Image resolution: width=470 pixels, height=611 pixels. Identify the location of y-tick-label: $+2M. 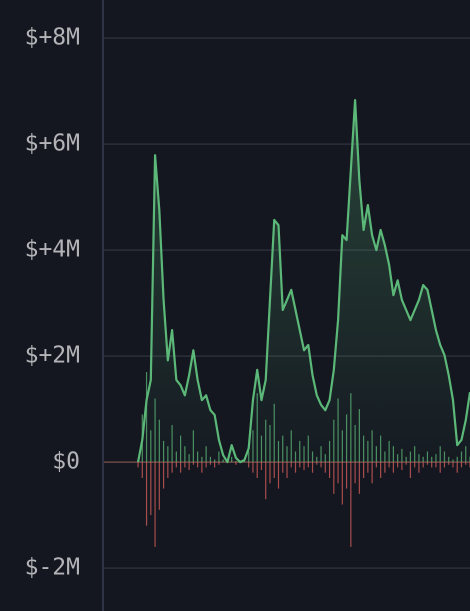
(52, 356).